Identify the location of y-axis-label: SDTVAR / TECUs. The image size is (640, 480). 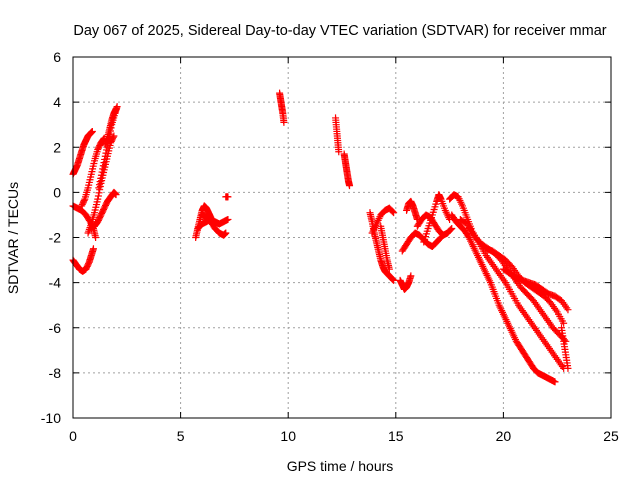
(13, 238).